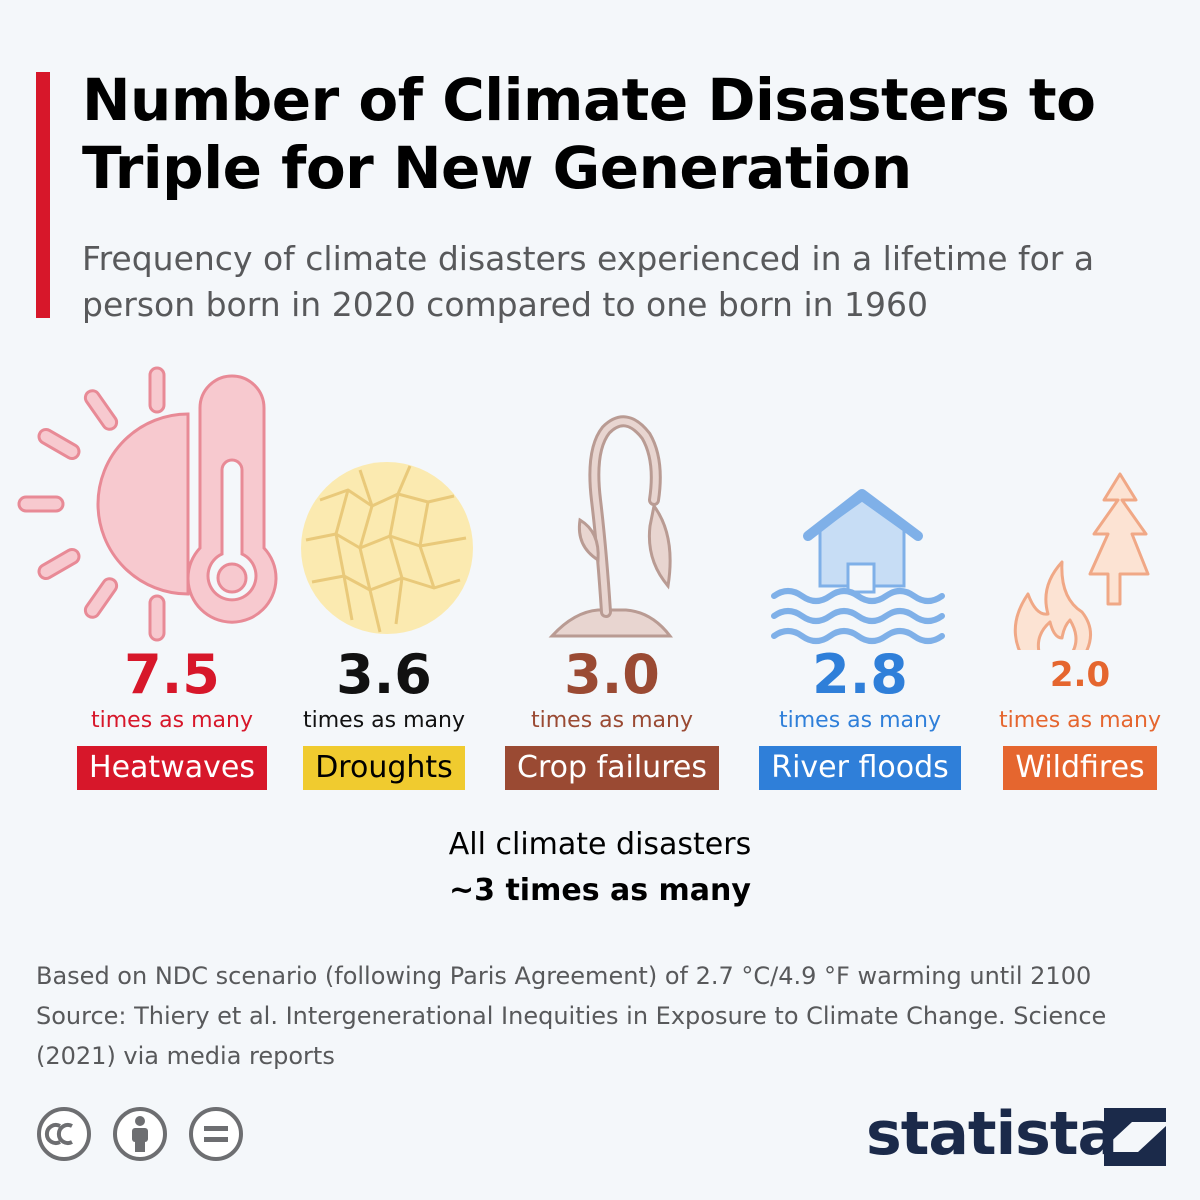 Image resolution: width=1200 pixels, height=1200 pixels. I want to click on value-label: 2.0, so click(1080, 675).